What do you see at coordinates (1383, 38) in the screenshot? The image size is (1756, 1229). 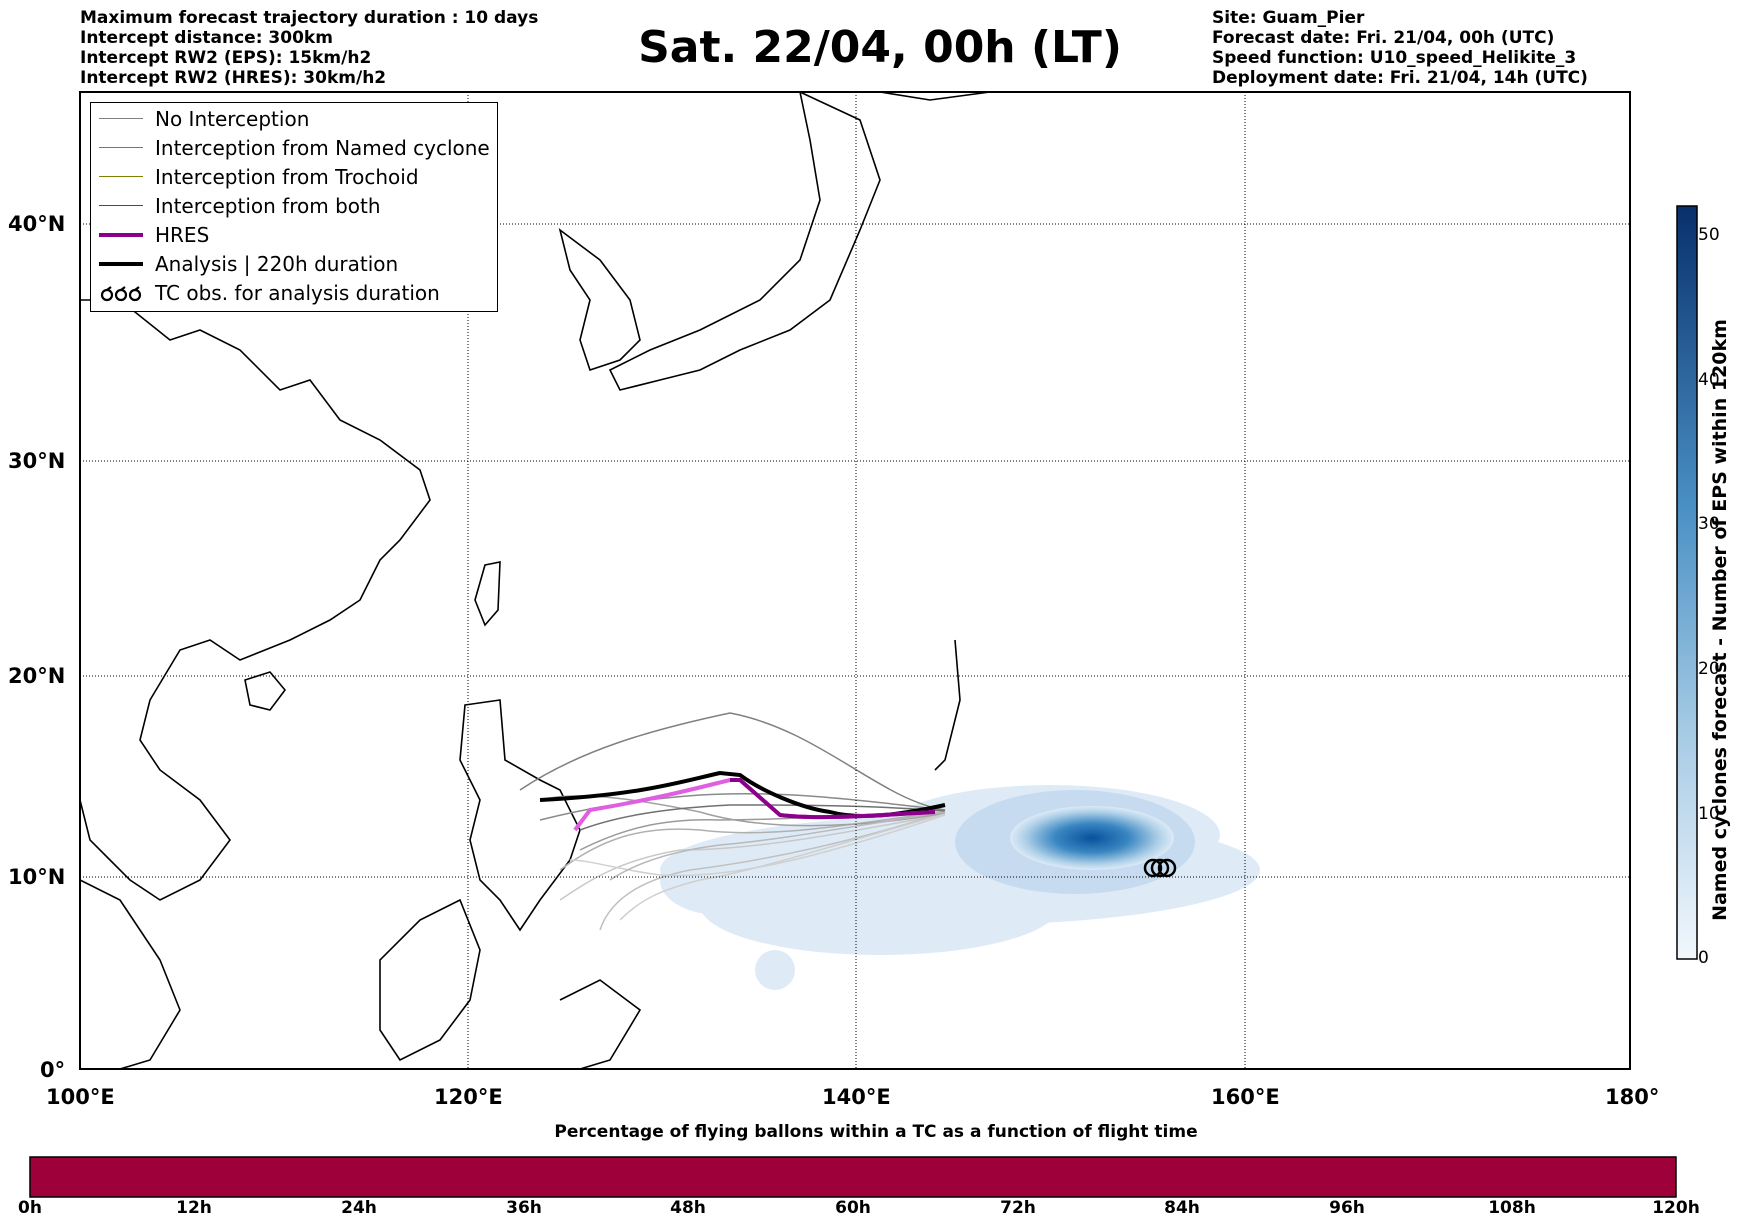 I see `header-line: Forecast date: Fri. 21/04, 00h (UTC)` at bounding box center [1383, 38].